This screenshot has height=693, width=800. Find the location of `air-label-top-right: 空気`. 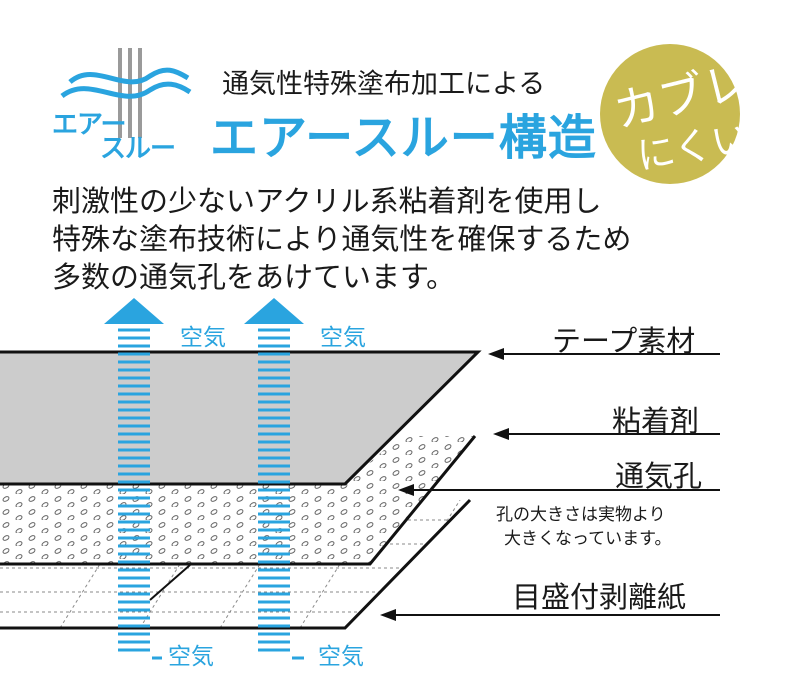

air-label-top-right: 空気 is located at coordinates (343, 338).